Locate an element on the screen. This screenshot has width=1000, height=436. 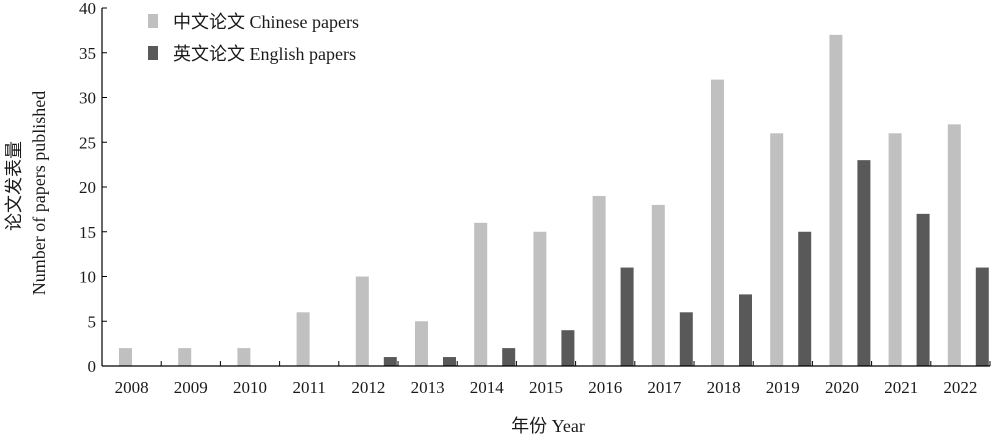
bar-english-2021 is located at coordinates (923, 289).